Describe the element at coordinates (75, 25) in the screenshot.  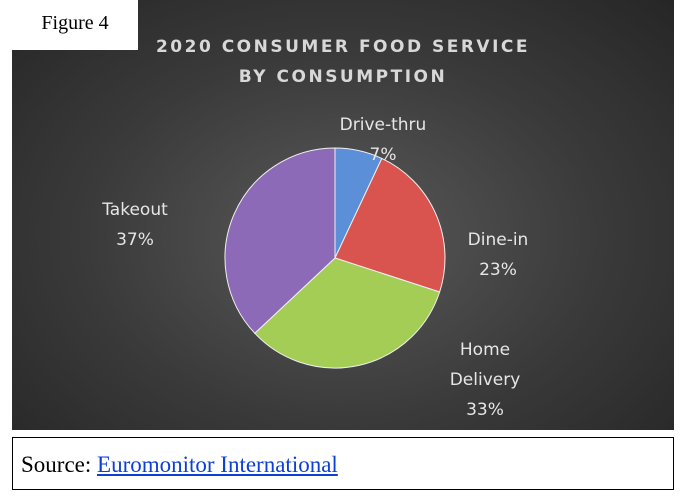
I see `figure-label: Figure 4` at that location.